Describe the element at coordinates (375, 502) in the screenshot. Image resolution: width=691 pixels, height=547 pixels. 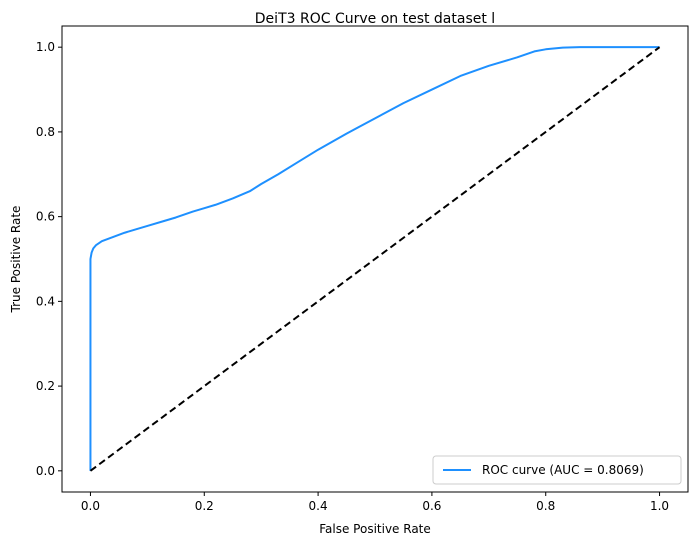
I see `x-axis: 0.0 0.2 0.4 0.6 0.8 1.0` at that location.